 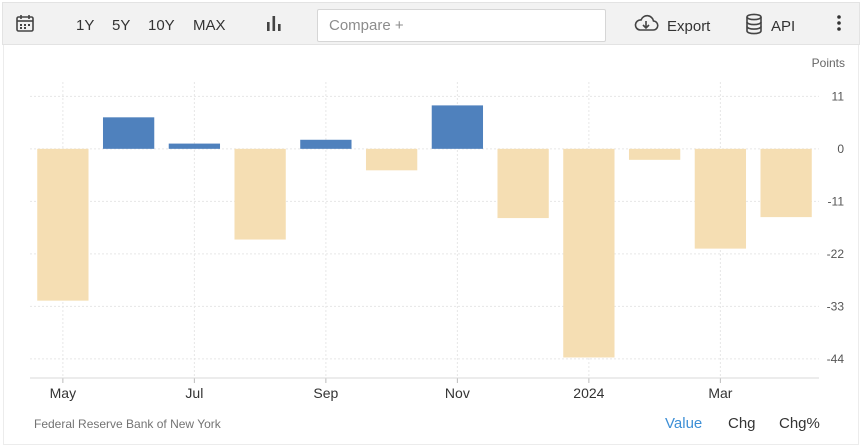 I want to click on x-tick-label: Sep, so click(x=325, y=393).